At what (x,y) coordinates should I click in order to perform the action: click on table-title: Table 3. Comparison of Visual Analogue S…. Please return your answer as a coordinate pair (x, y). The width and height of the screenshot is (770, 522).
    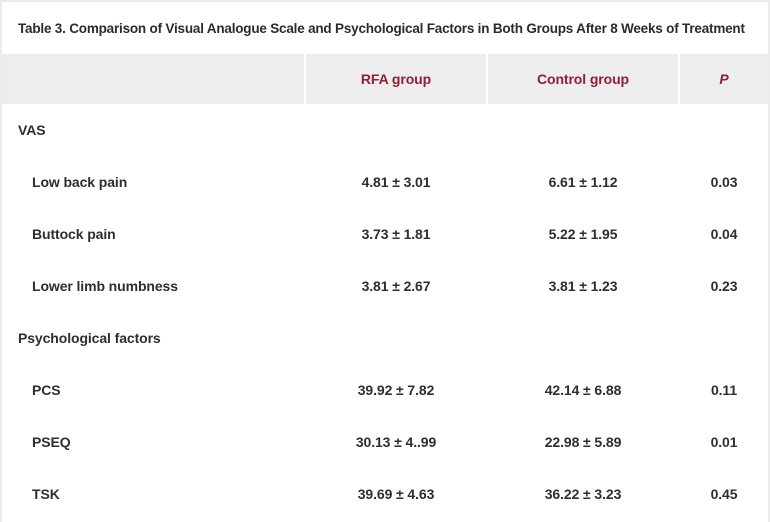
    Looking at the image, I should click on (381, 28).